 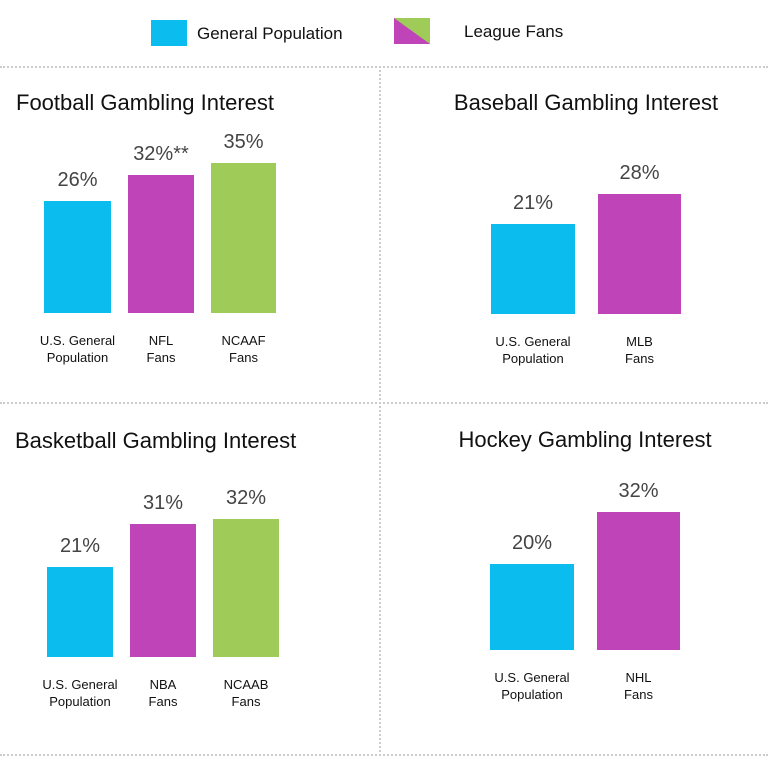 What do you see at coordinates (638, 686) in the screenshot?
I see `category-label: NHL Fans` at bounding box center [638, 686].